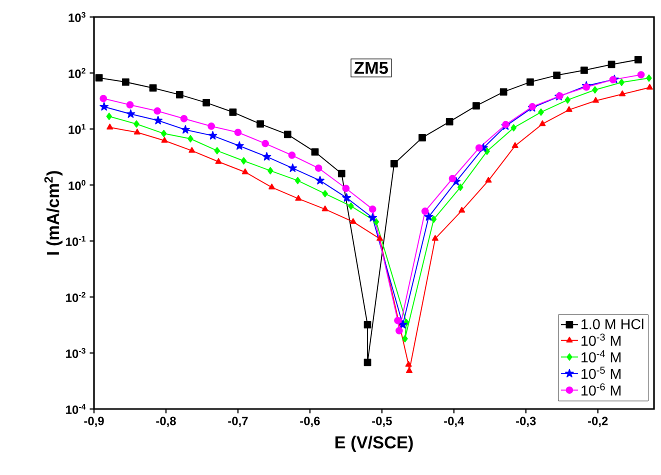 The width and height of the screenshot is (661, 475). What do you see at coordinates (77, 129) in the screenshot?
I see `y-tick-label: 10$^{1}$` at bounding box center [77, 129].